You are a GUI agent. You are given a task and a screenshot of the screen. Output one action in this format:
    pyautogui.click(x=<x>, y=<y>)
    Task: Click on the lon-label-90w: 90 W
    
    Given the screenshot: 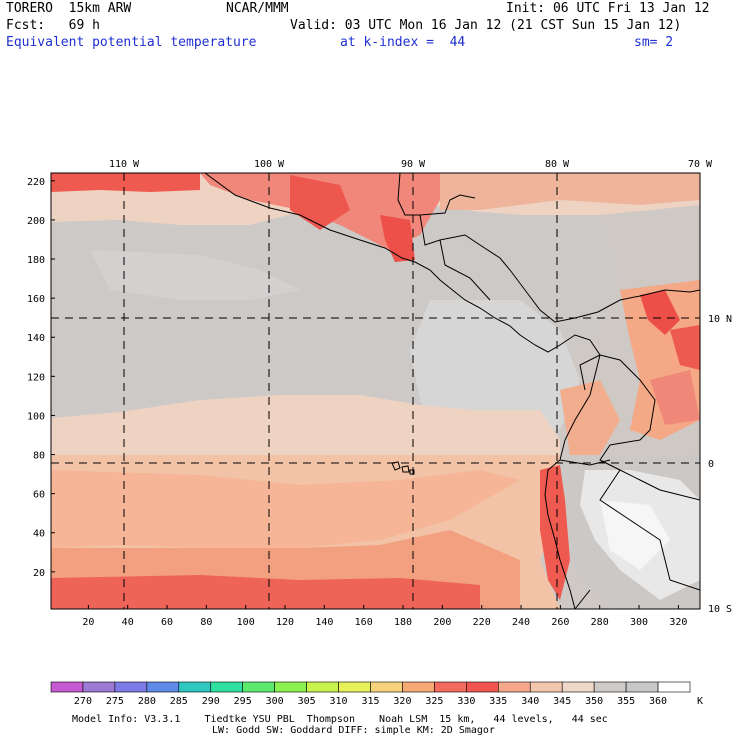 What is the action you would take?
    pyautogui.click(x=413, y=164)
    